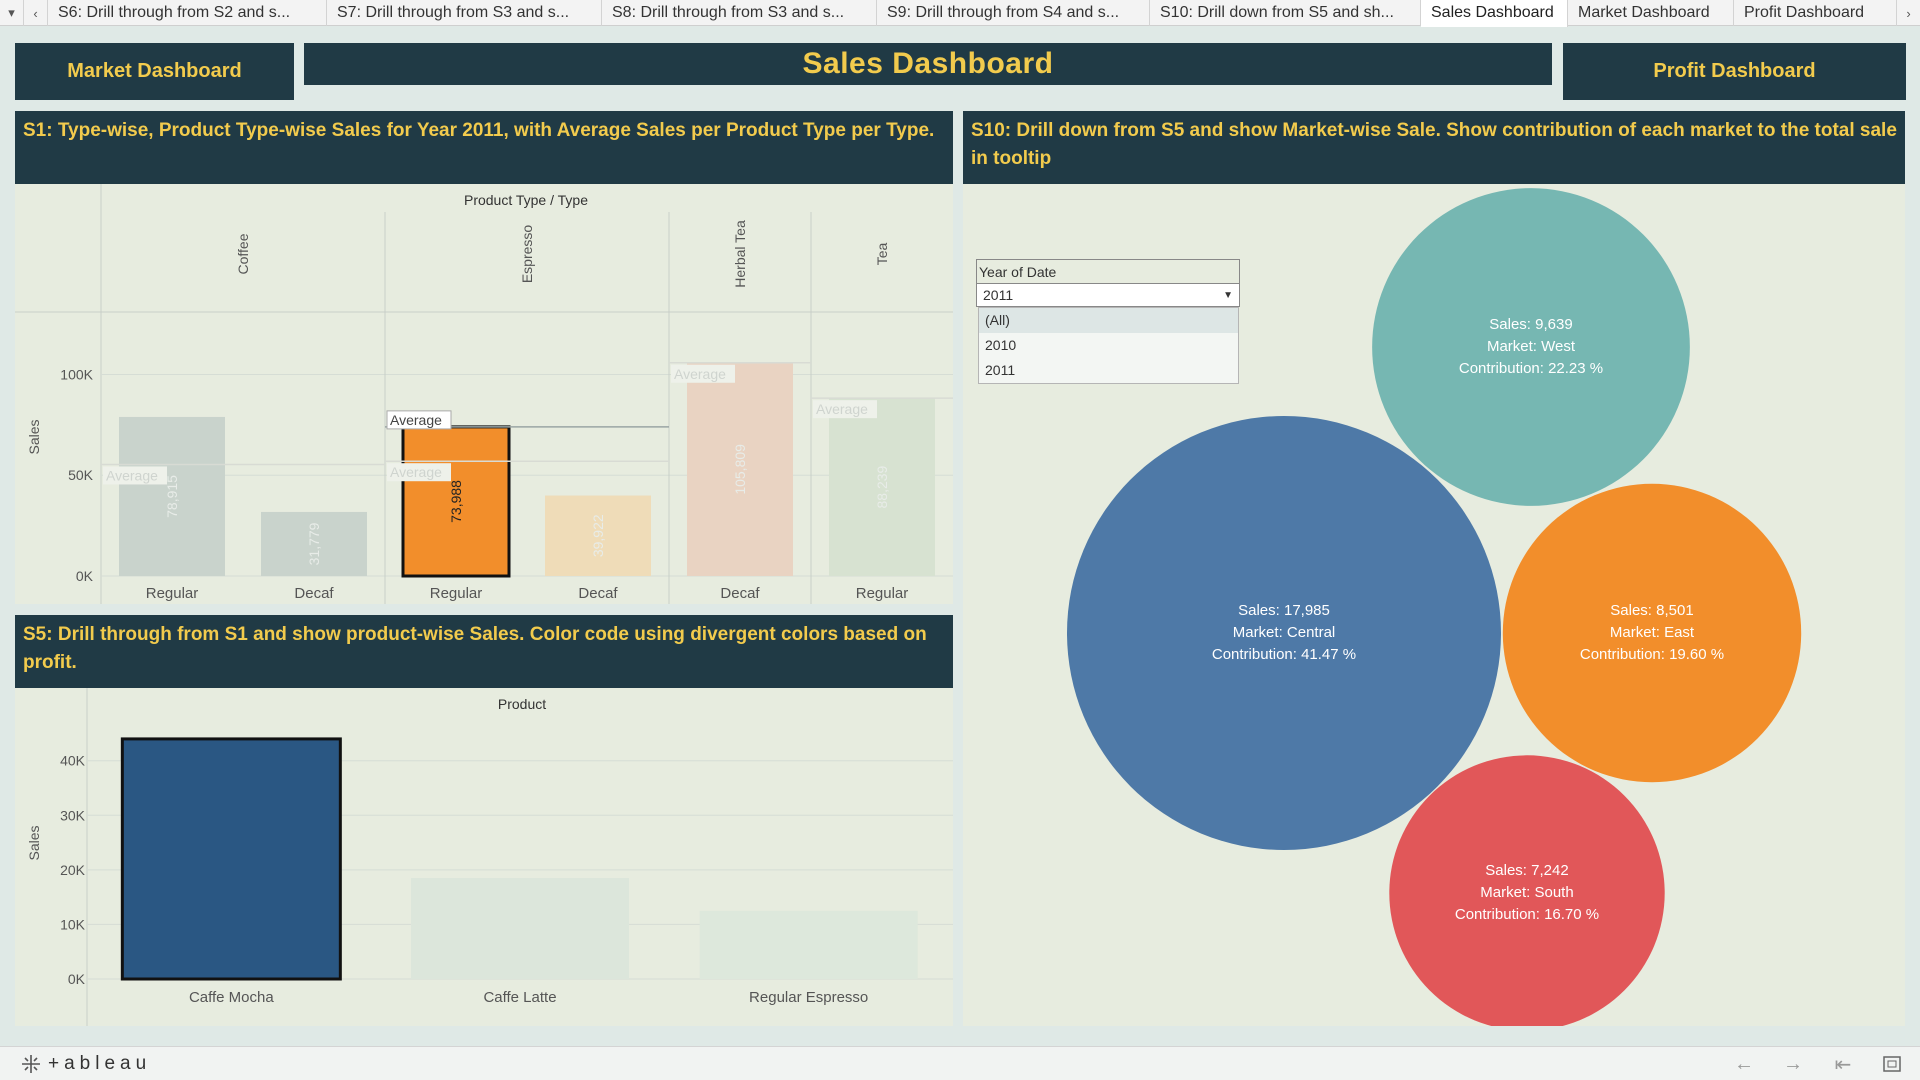  Describe the element at coordinates (960, 1063) in the screenshot. I see `footer-toolbar: +ableau ← → ⇤` at that location.